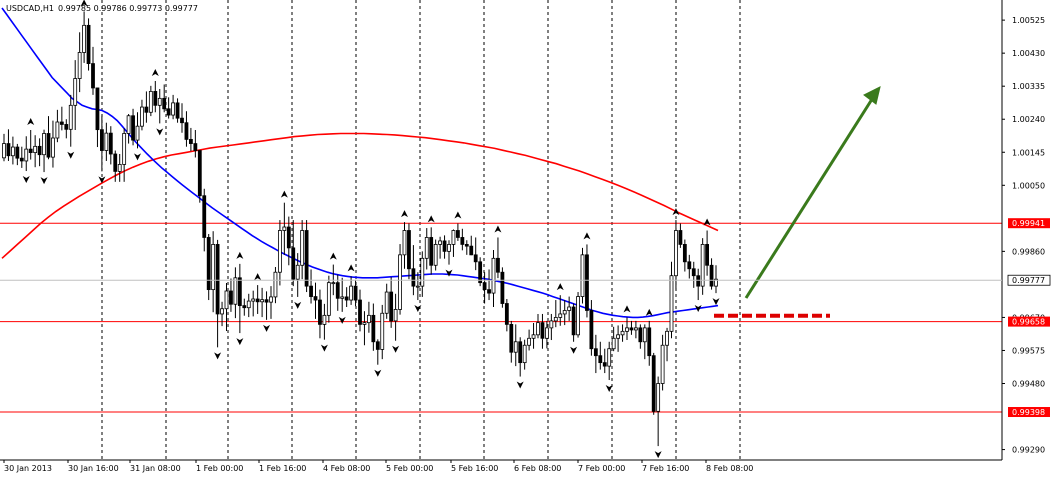 This screenshot has width=1051, height=479. Describe the element at coordinates (282, 468) in the screenshot. I see `x-tick-label: 1 Feb 16:00` at that location.